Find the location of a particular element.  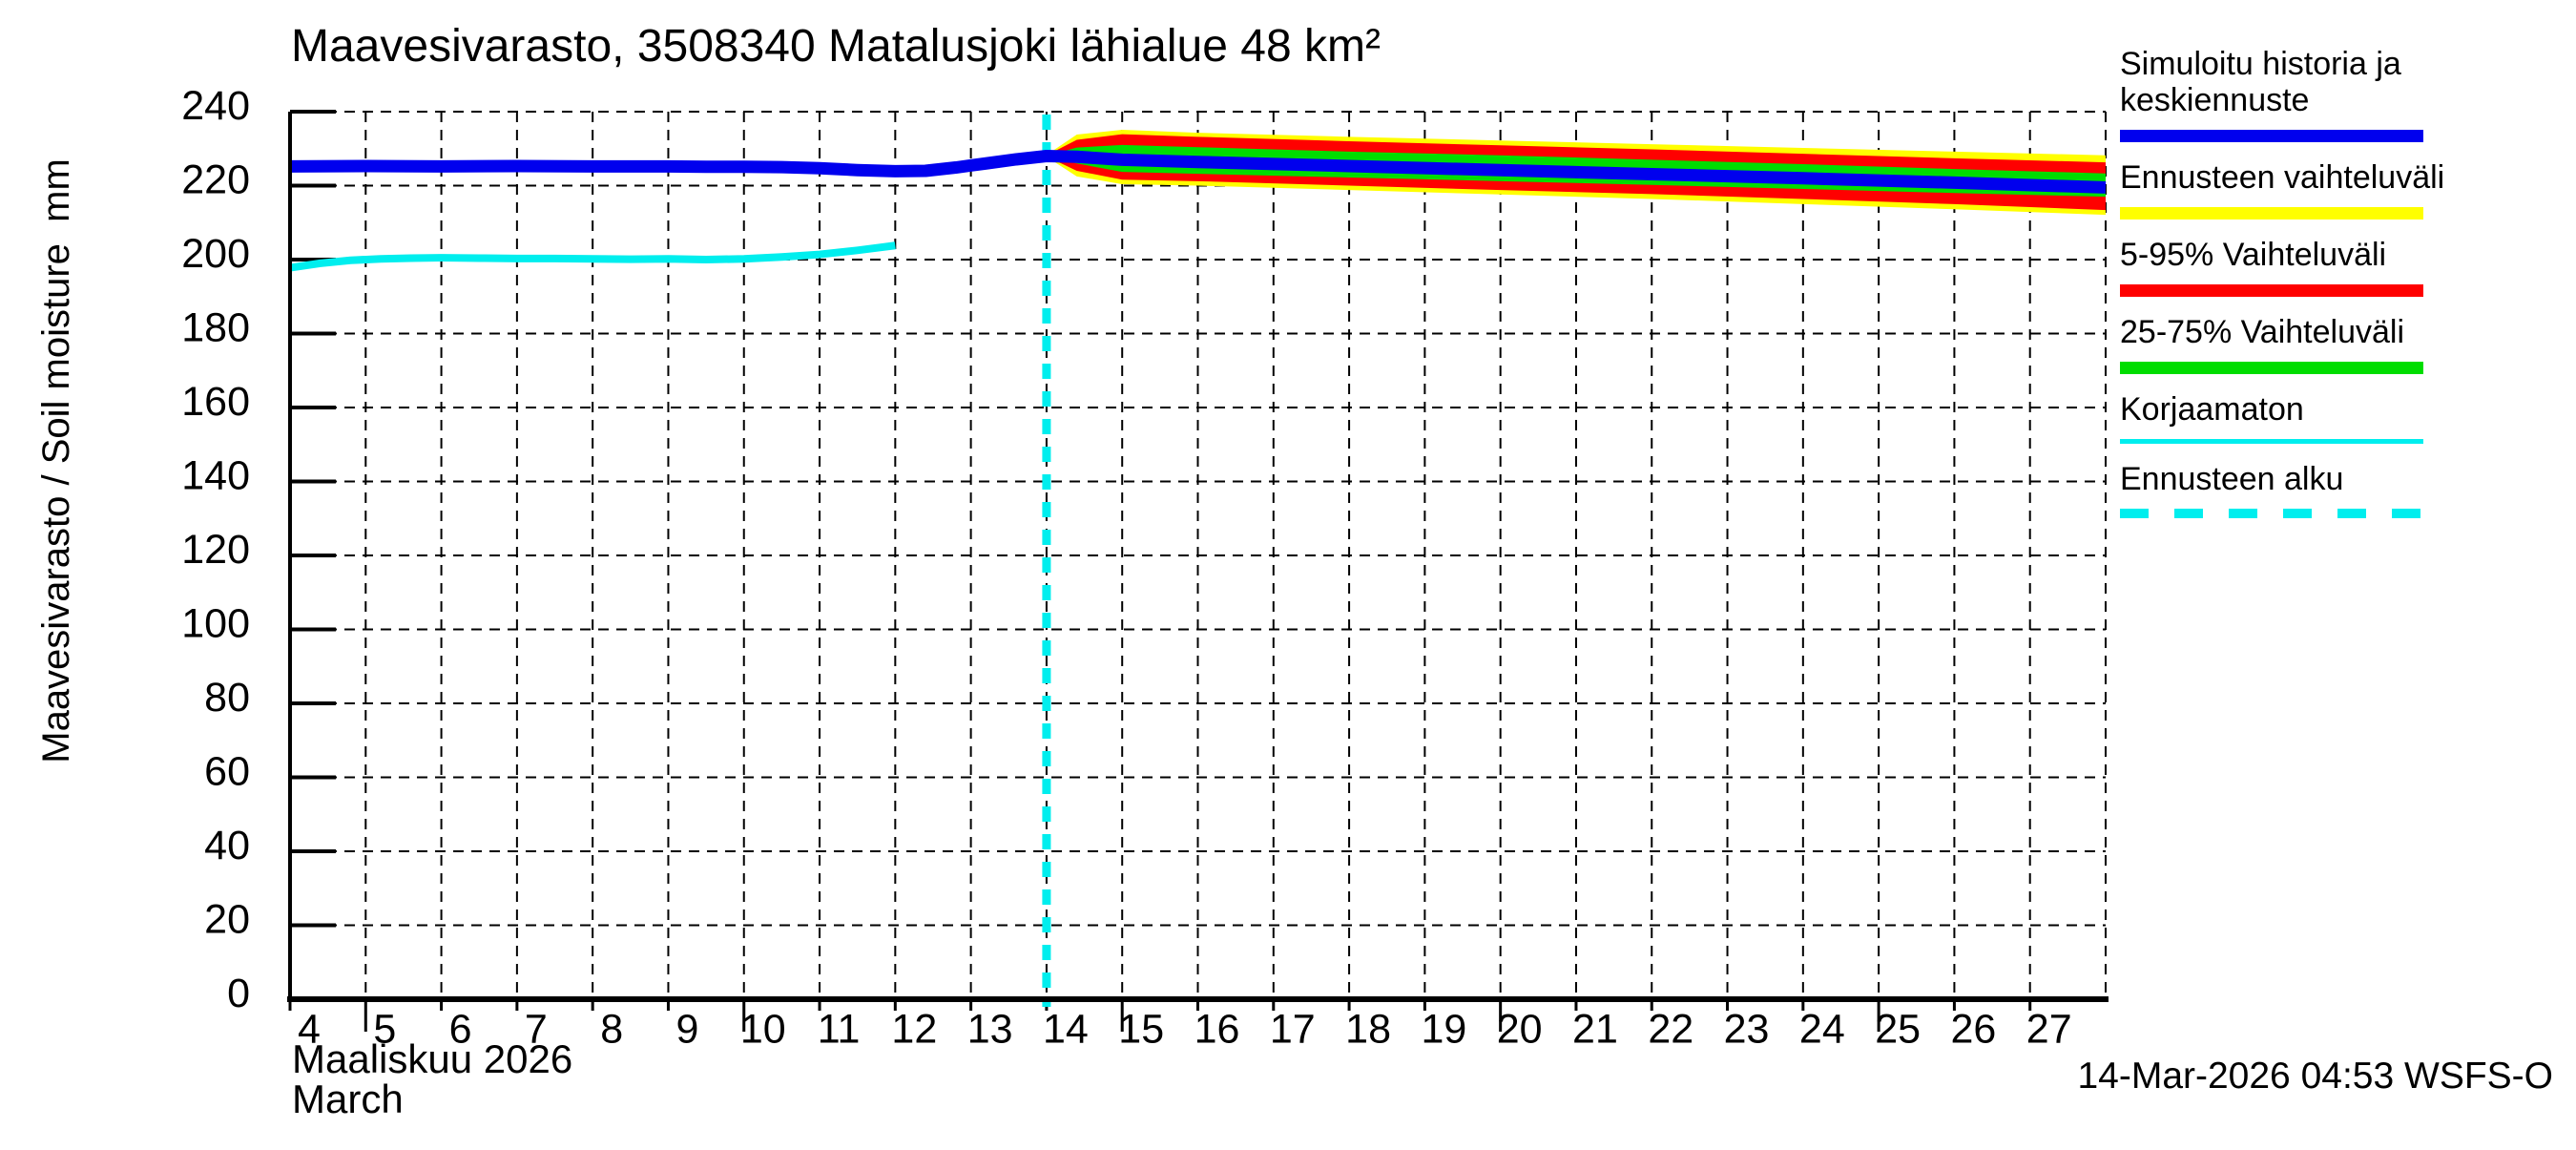

legend-item: Korjaamaton is located at coordinates (2271, 417).